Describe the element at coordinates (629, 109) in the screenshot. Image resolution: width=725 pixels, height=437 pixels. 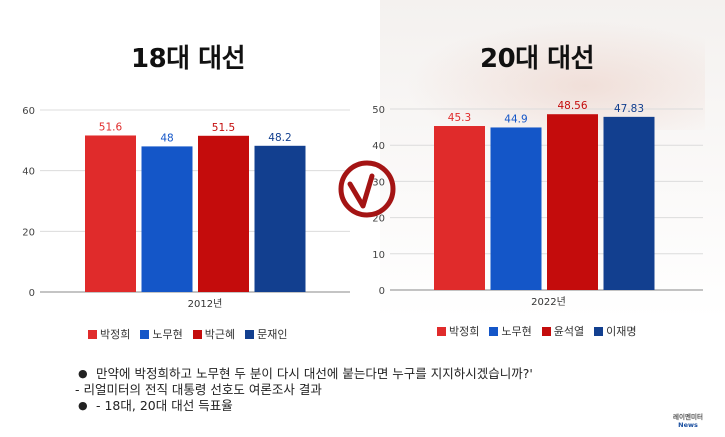
I see `data-label: 47.83` at that location.